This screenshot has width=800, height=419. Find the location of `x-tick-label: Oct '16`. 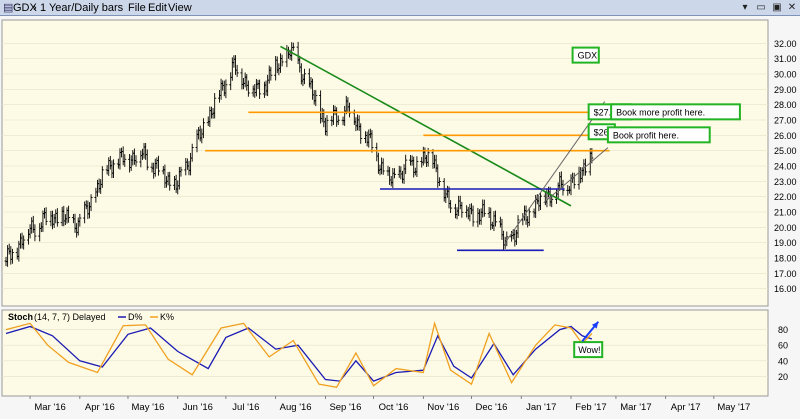

x-tick-label: Oct '16 is located at coordinates (394, 407).